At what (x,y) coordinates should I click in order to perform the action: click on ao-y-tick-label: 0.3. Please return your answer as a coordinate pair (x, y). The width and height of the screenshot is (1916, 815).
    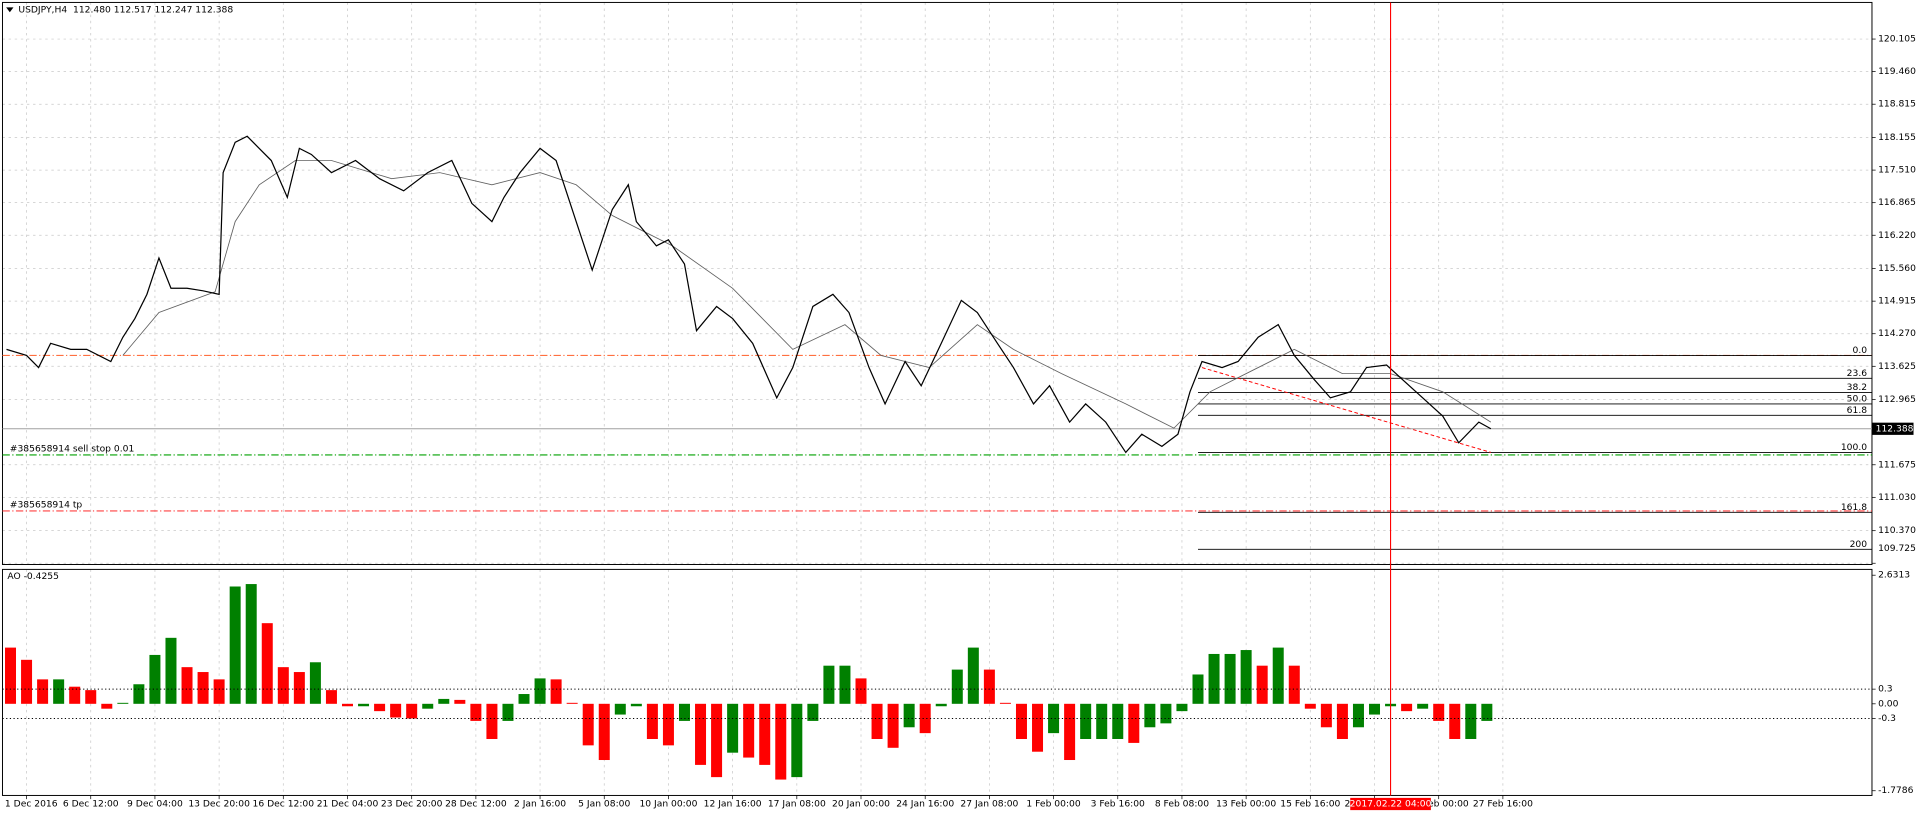
    Looking at the image, I should click on (1885, 689).